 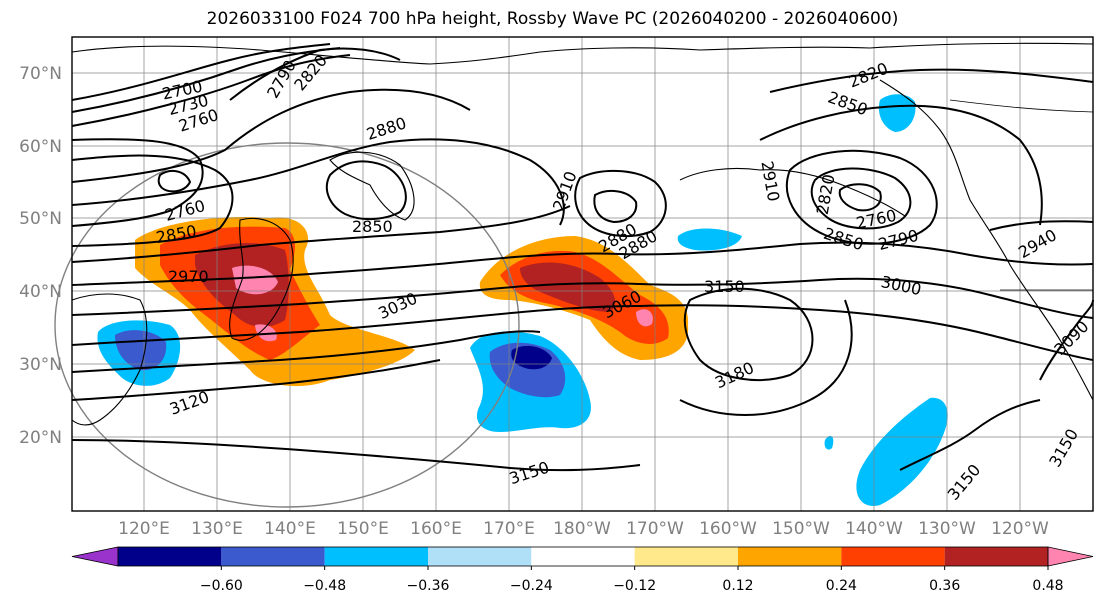 I want to click on colorbar-extend-min, so click(x=95, y=556).